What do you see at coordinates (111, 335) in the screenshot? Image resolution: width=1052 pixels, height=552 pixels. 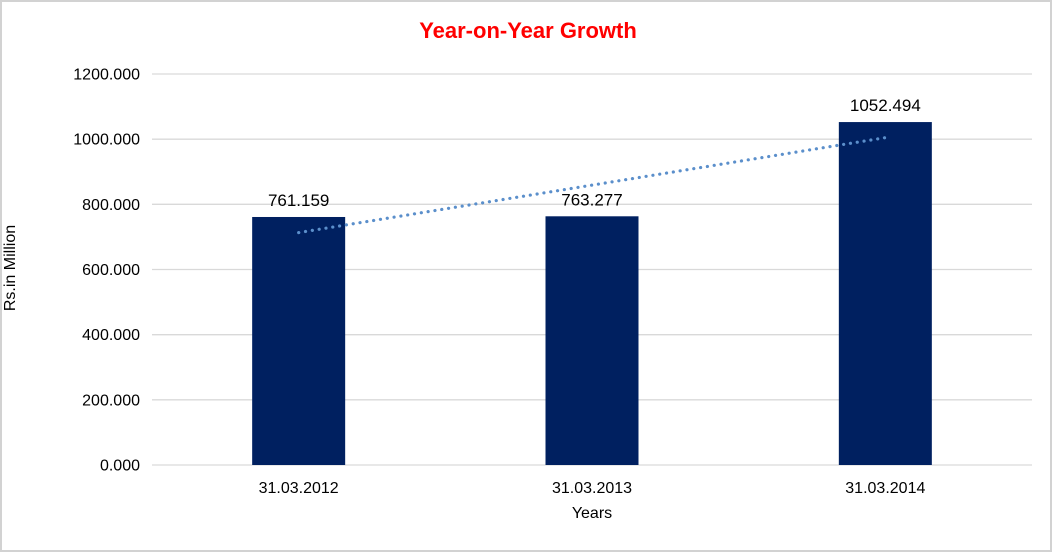 I see `y-tick-label: 400.000` at bounding box center [111, 335].